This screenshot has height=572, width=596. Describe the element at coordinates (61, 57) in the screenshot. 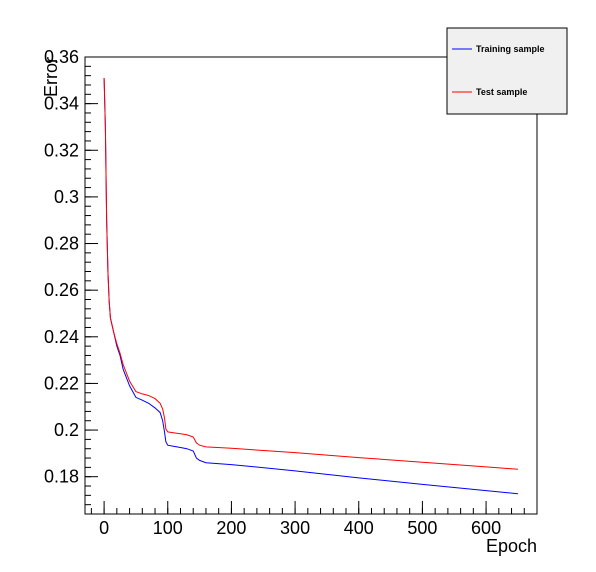

I see `y-tick-label: 0.36` at that location.